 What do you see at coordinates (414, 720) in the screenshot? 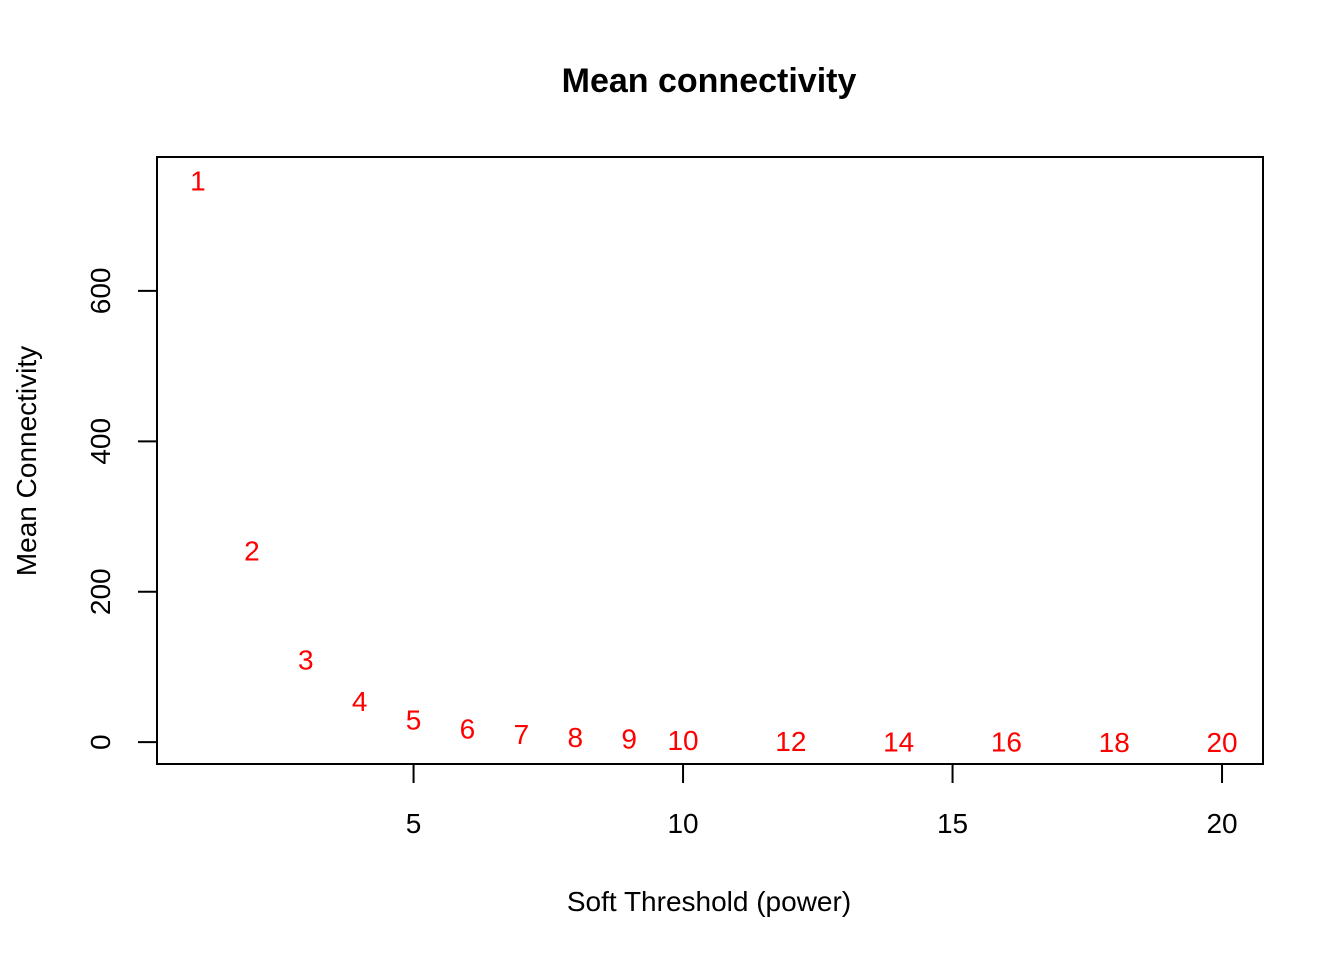
I see `data-point-label: 5` at bounding box center [414, 720].